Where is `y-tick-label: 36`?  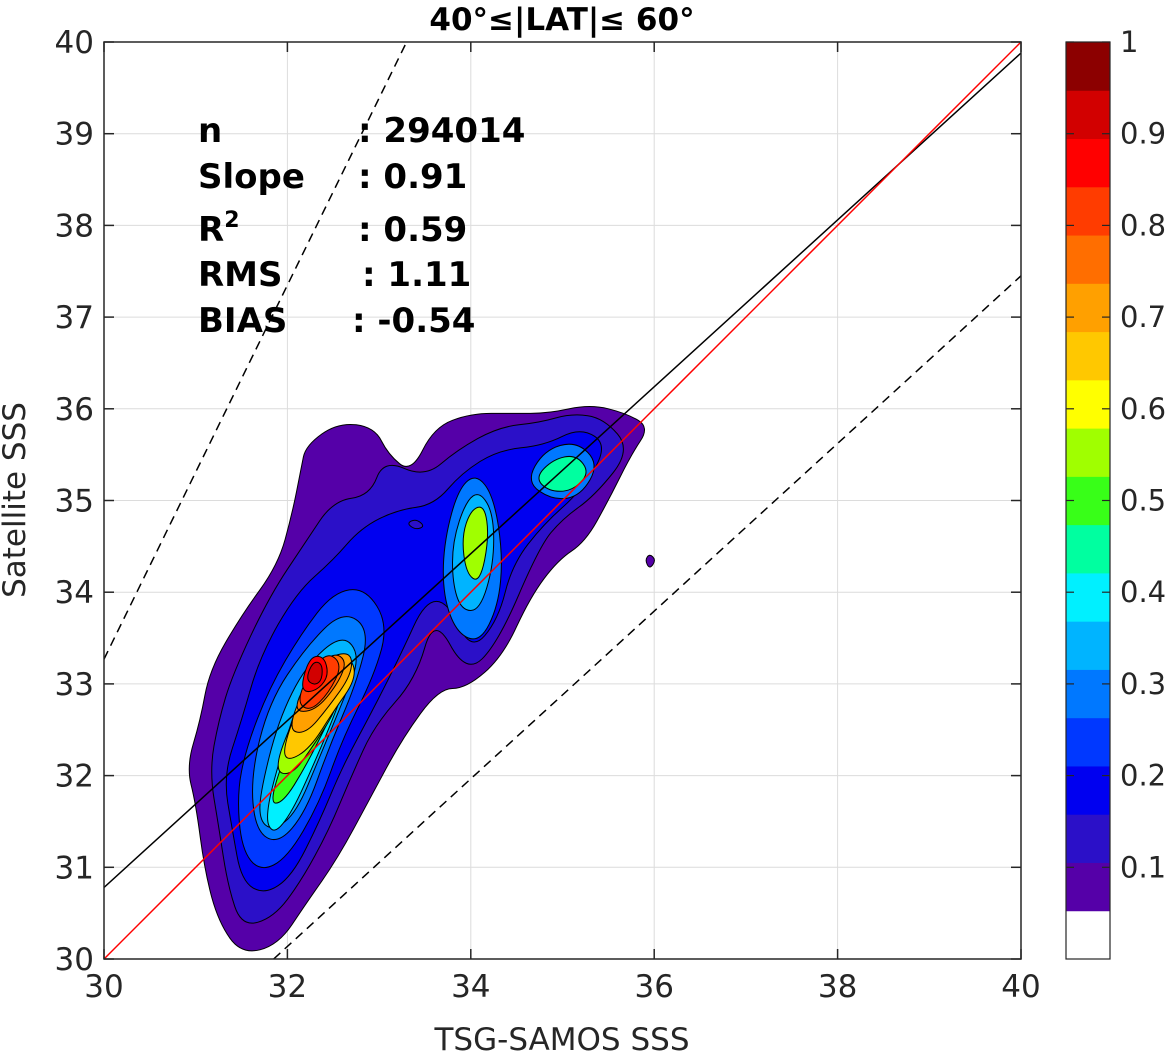
y-tick-label: 36 is located at coordinates (74, 410).